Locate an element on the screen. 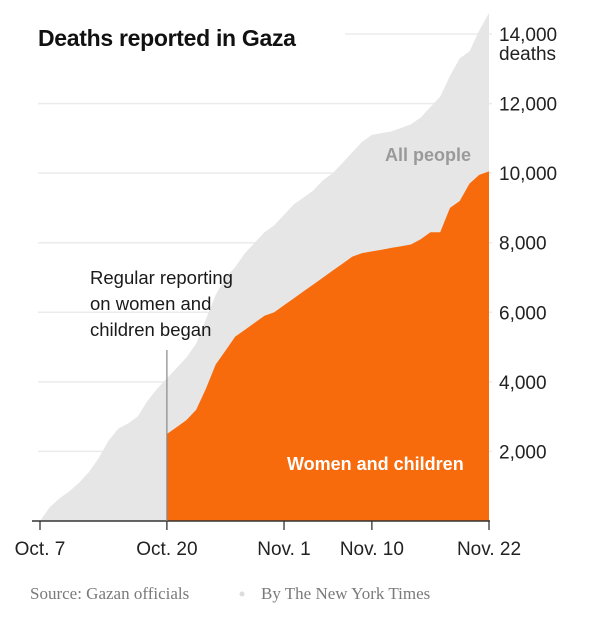  annotation-text: Regular reporting is located at coordinates (161, 277).